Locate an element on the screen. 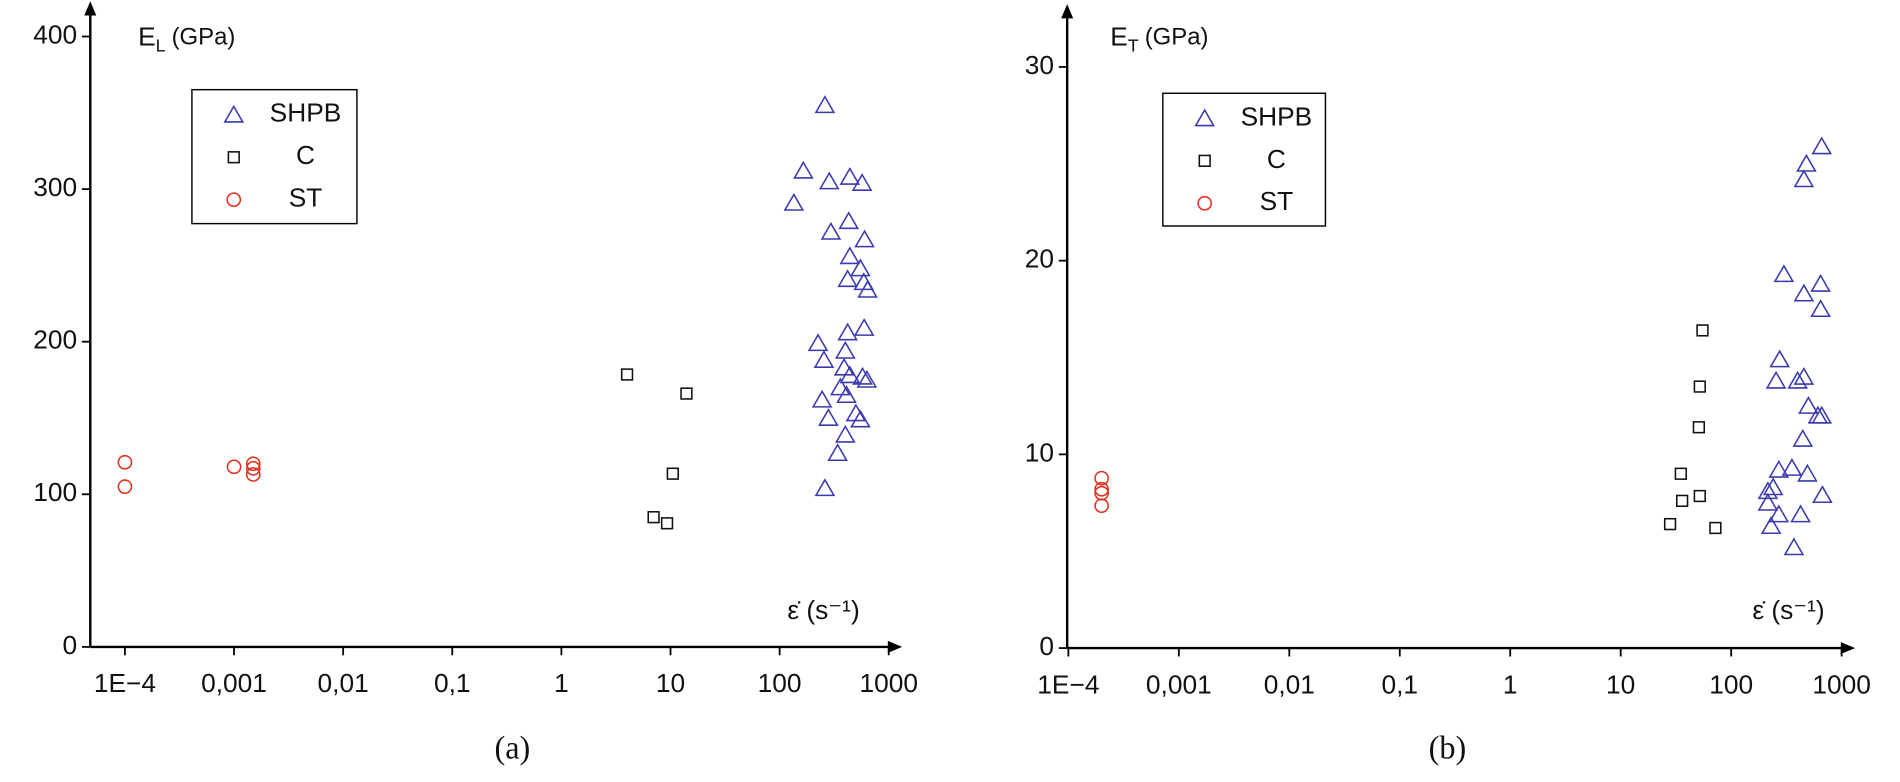 The image size is (1900, 782). legend-box is located at coordinates (274, 156).